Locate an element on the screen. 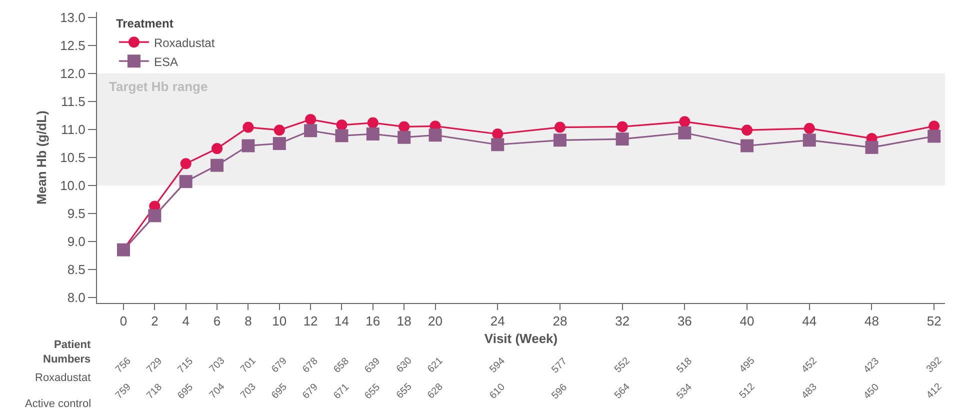 The width and height of the screenshot is (953, 416). x-tick-label: 0 is located at coordinates (124, 321).